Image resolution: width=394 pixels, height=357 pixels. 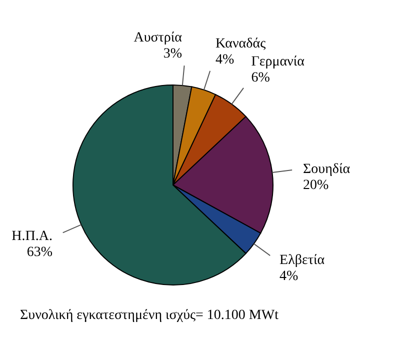 I want to click on slice-label: Ελβετία, so click(x=303, y=260).